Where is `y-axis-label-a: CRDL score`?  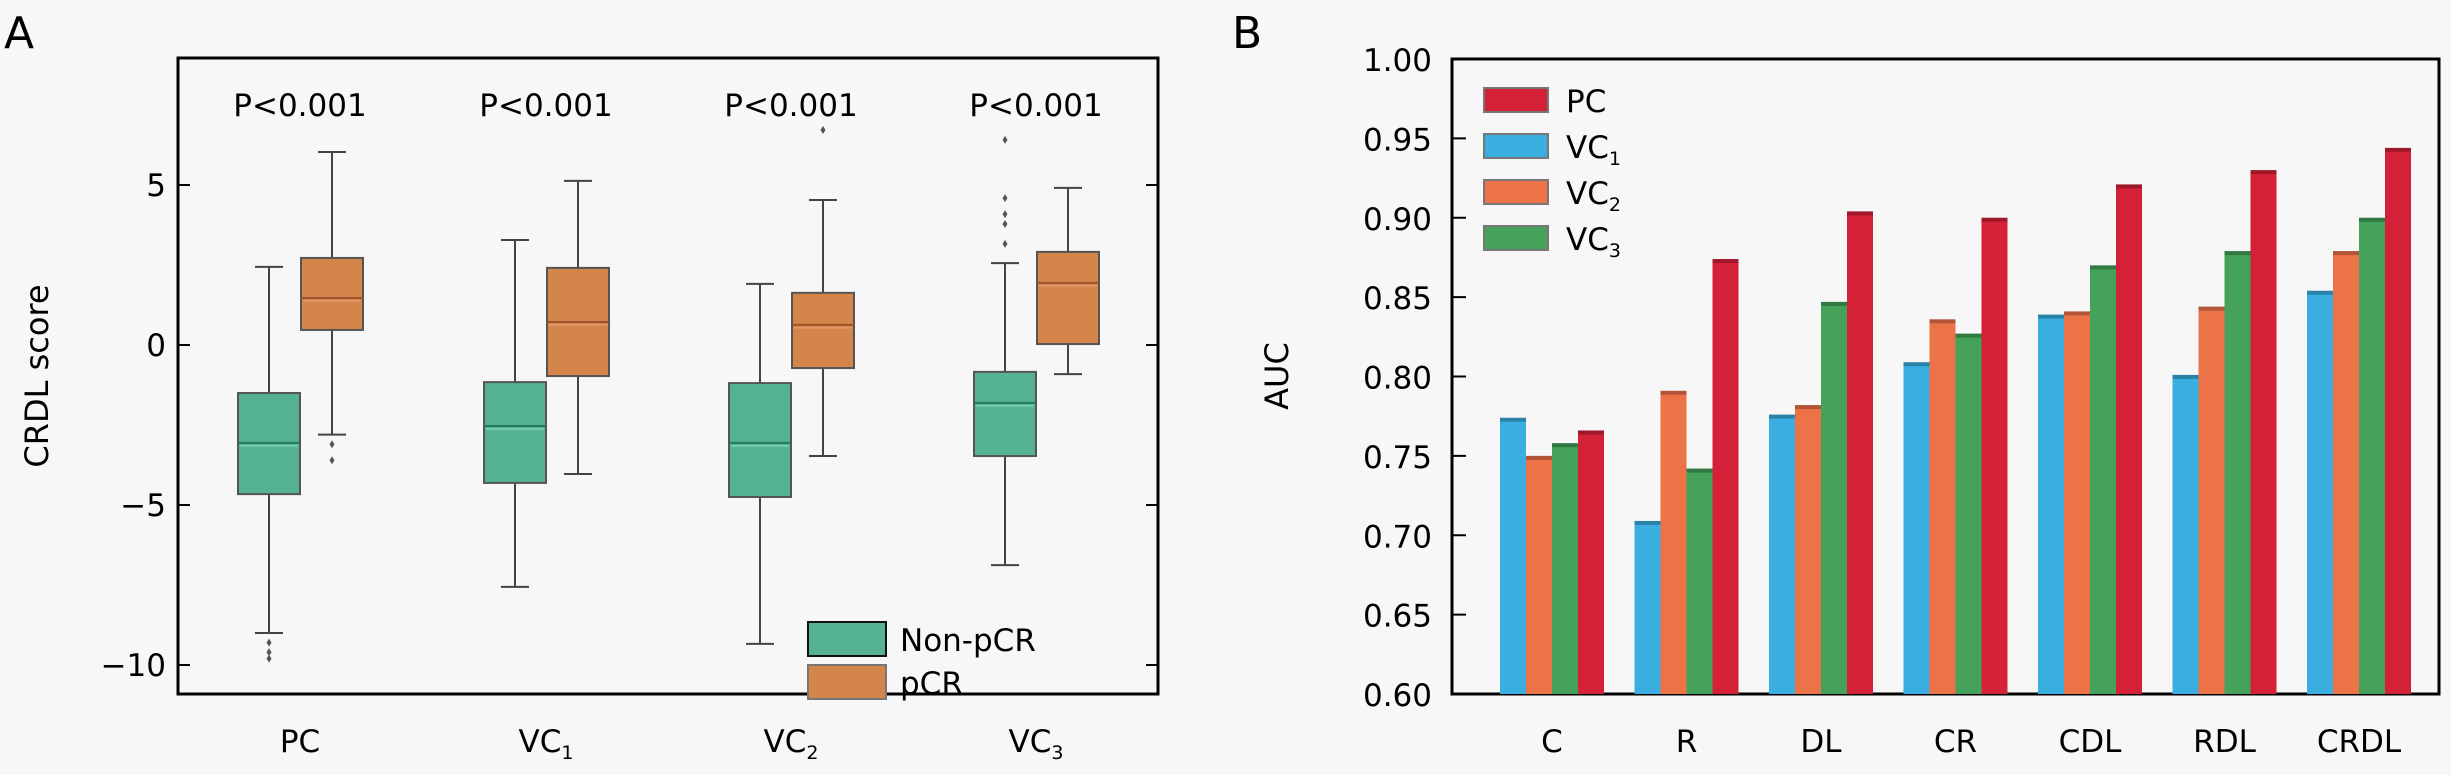
y-axis-label-a: CRDL score is located at coordinates (37, 375).